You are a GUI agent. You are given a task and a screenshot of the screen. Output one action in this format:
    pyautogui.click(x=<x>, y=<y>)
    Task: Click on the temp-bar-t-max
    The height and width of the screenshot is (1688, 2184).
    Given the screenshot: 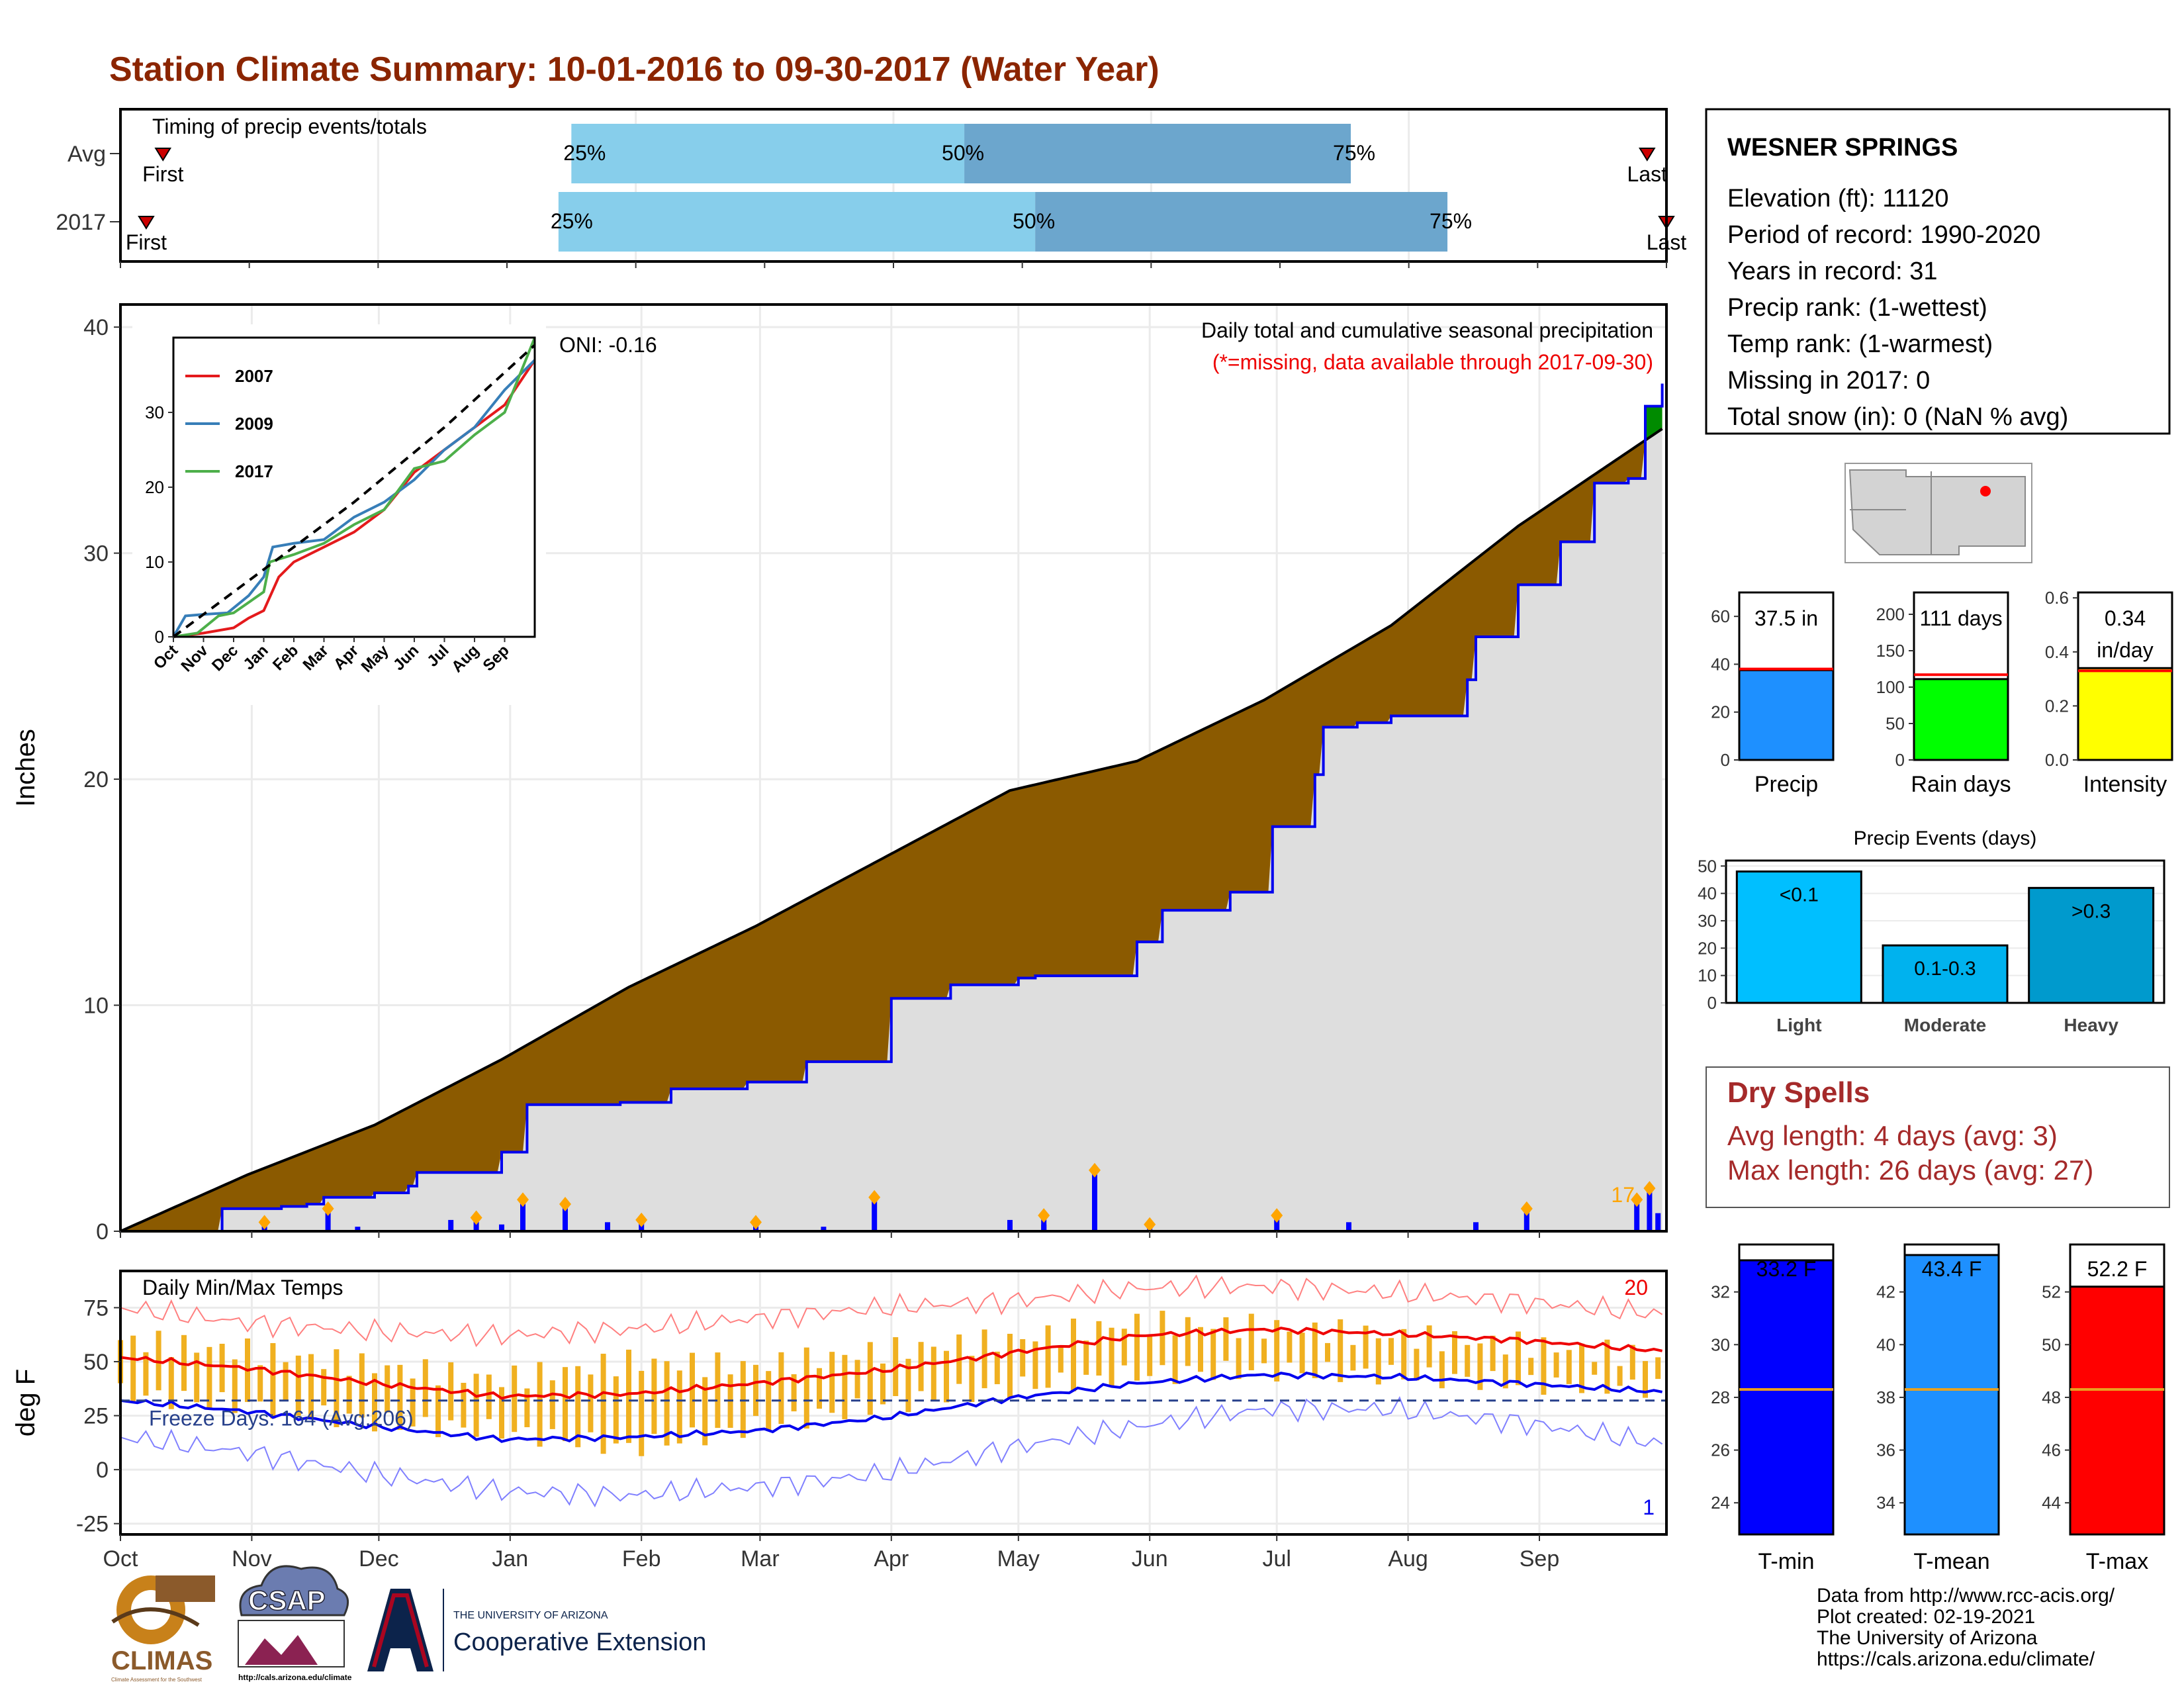 What is the action you would take?
    pyautogui.click(x=2117, y=1411)
    